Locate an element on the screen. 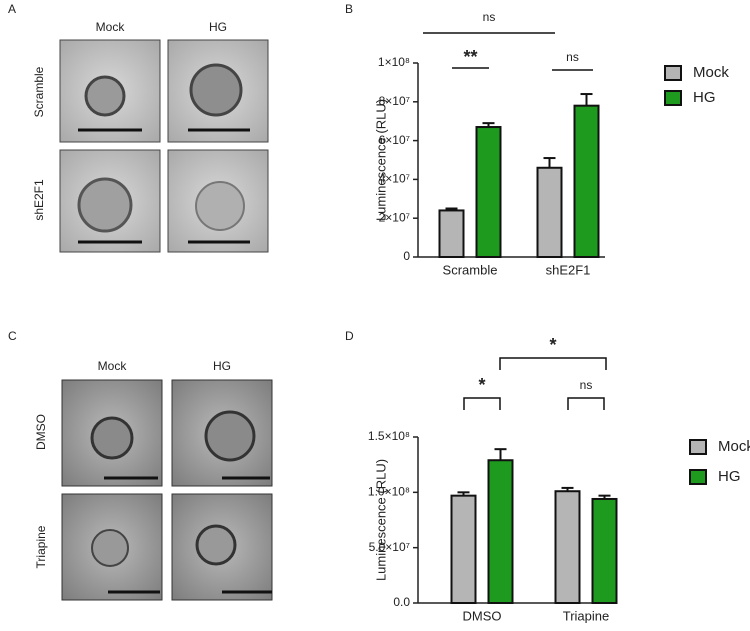 The width and height of the screenshot is (750, 631). y-tick-label: 8×10⁷ is located at coordinates (394, 101).